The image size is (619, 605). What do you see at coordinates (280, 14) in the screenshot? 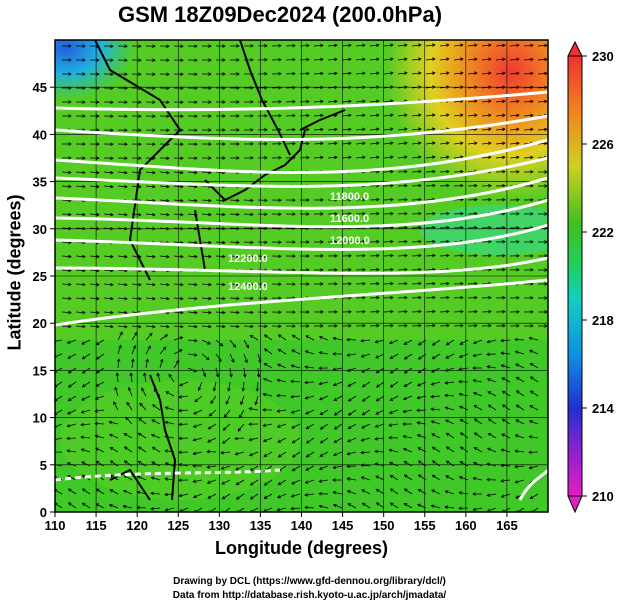
I see `map-title: GSM 18Z09Dec2024 (200.0hPa)` at bounding box center [280, 14].